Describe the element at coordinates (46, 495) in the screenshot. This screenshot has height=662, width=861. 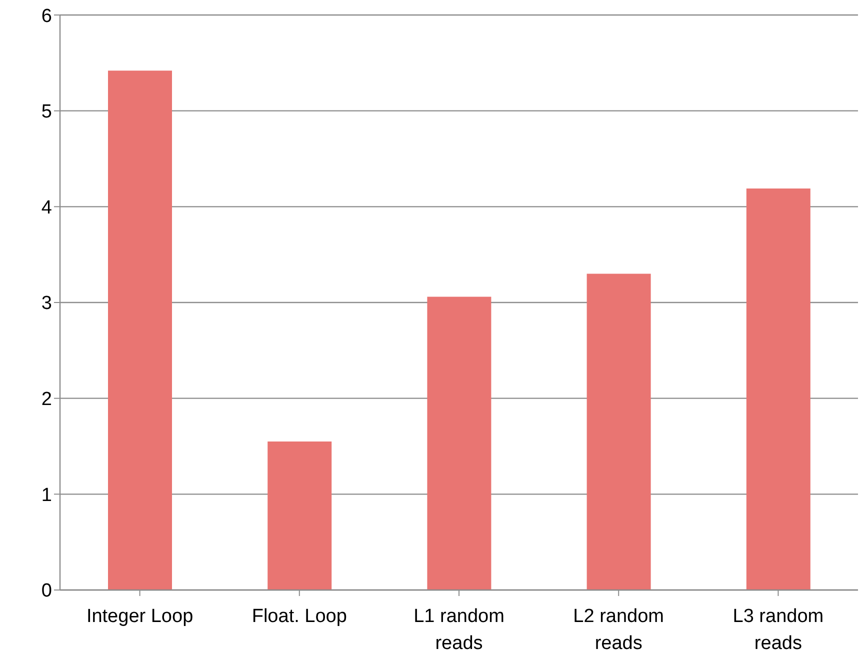
I see `y-tick-label: 1` at that location.